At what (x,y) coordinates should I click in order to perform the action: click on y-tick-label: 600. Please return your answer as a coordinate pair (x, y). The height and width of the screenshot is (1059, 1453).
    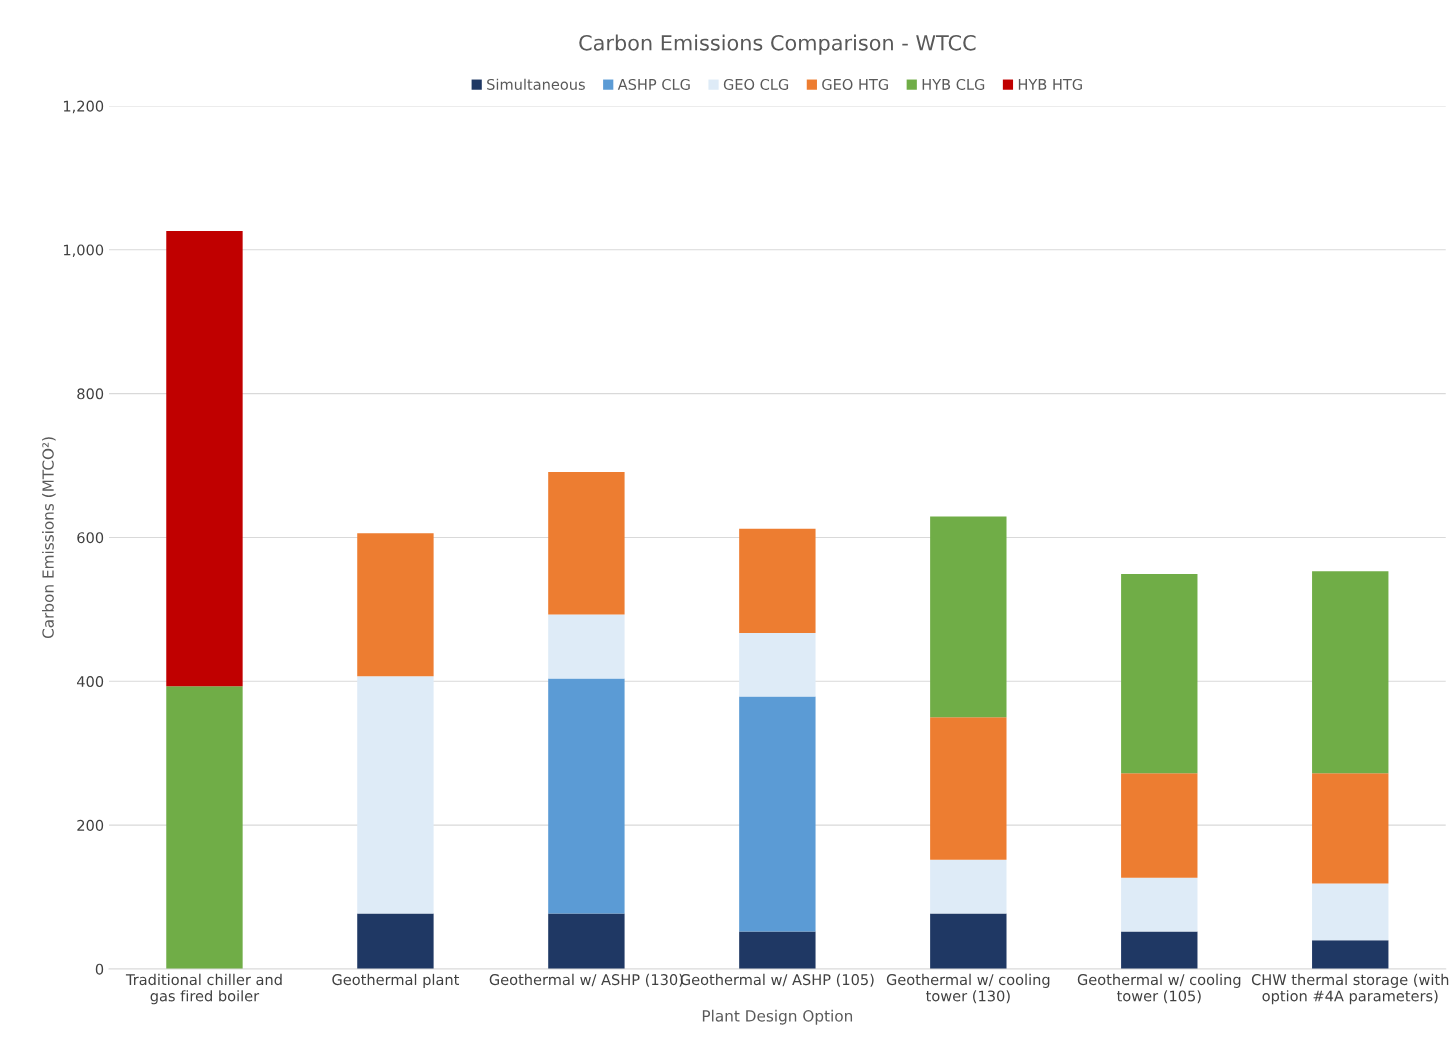
    Looking at the image, I should click on (90, 538).